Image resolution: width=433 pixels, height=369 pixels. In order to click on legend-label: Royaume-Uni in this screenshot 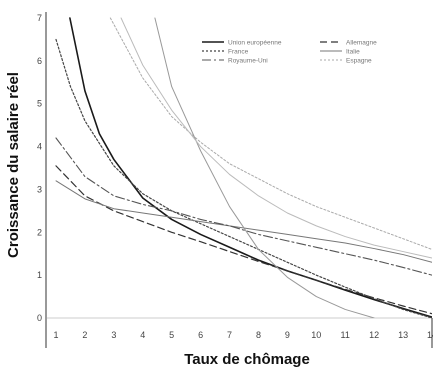, I will do `click(248, 61)`.